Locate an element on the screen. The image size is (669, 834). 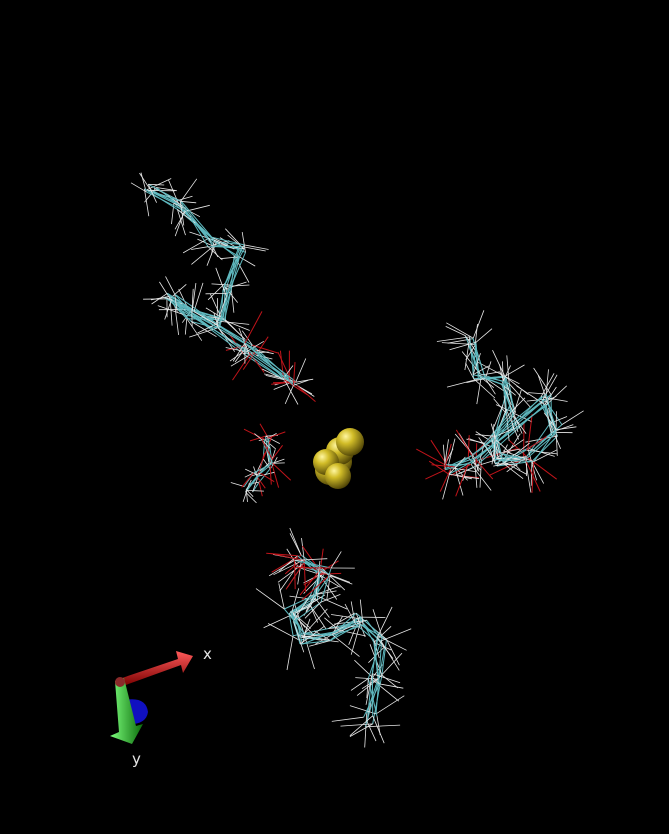
x-axis-label: x is located at coordinates (207, 654).